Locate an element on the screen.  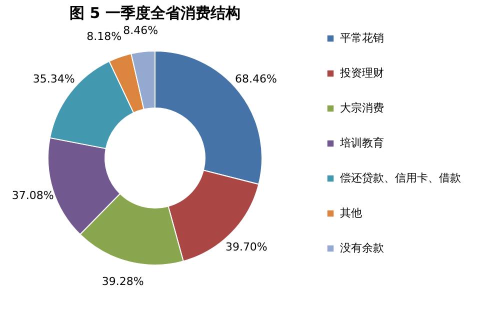
chart-title: 图 5 一季度全省消费结构 is located at coordinates (155, 13).